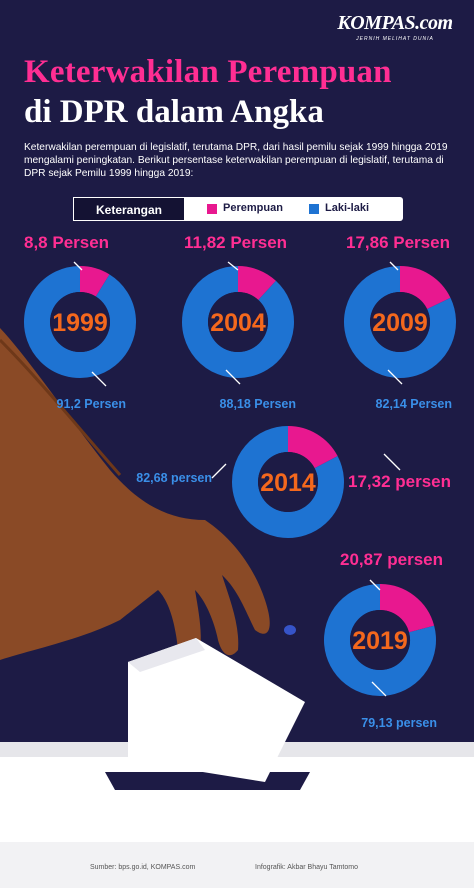 This screenshot has width=474, height=888. I want to click on leader-line-women-2019, so click(375, 585).